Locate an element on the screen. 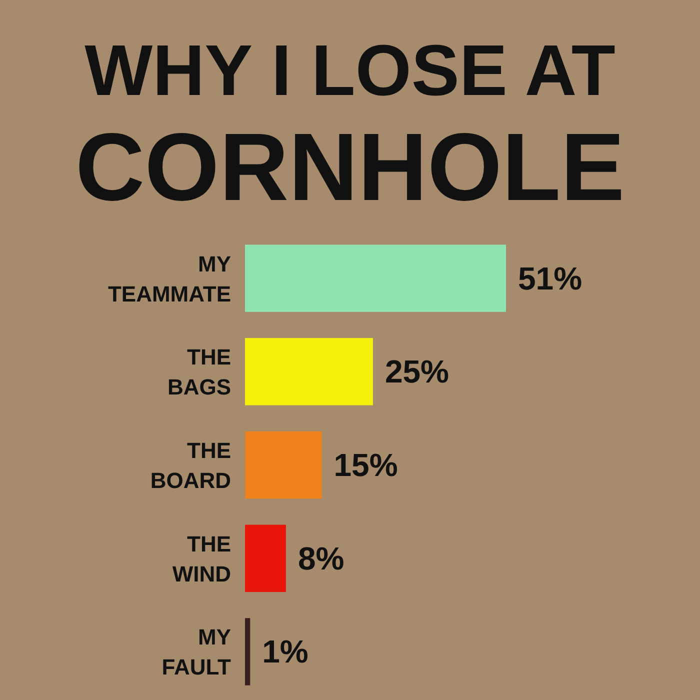 The width and height of the screenshot is (700, 700). y-tick-label: MY TEAMMATE is located at coordinates (170, 278).